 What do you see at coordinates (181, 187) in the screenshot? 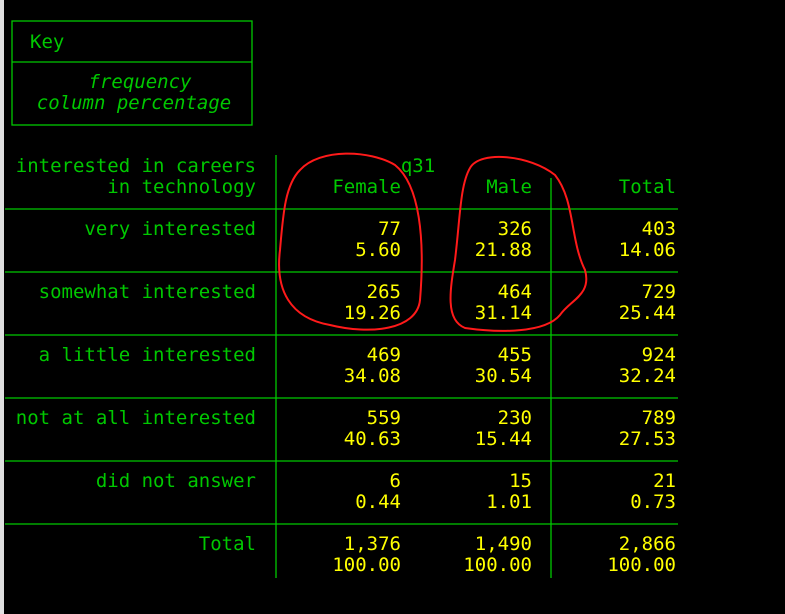
I see `row-header: in technology` at bounding box center [181, 187].